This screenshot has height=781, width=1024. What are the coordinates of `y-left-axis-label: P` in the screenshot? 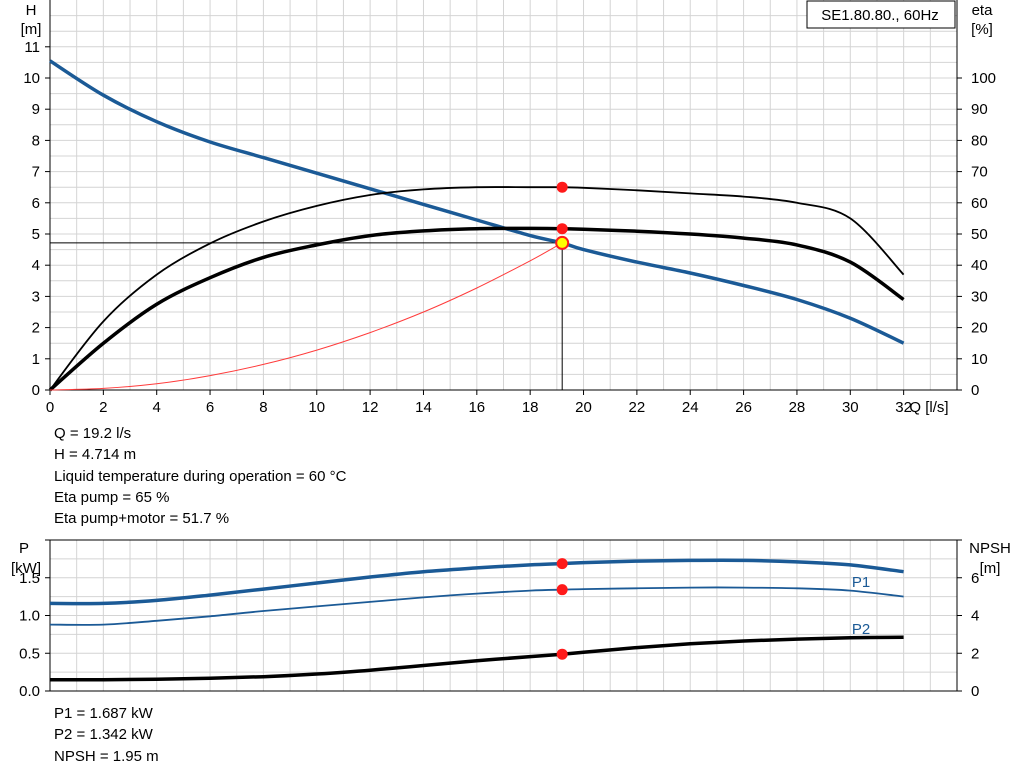 It's located at (24, 548).